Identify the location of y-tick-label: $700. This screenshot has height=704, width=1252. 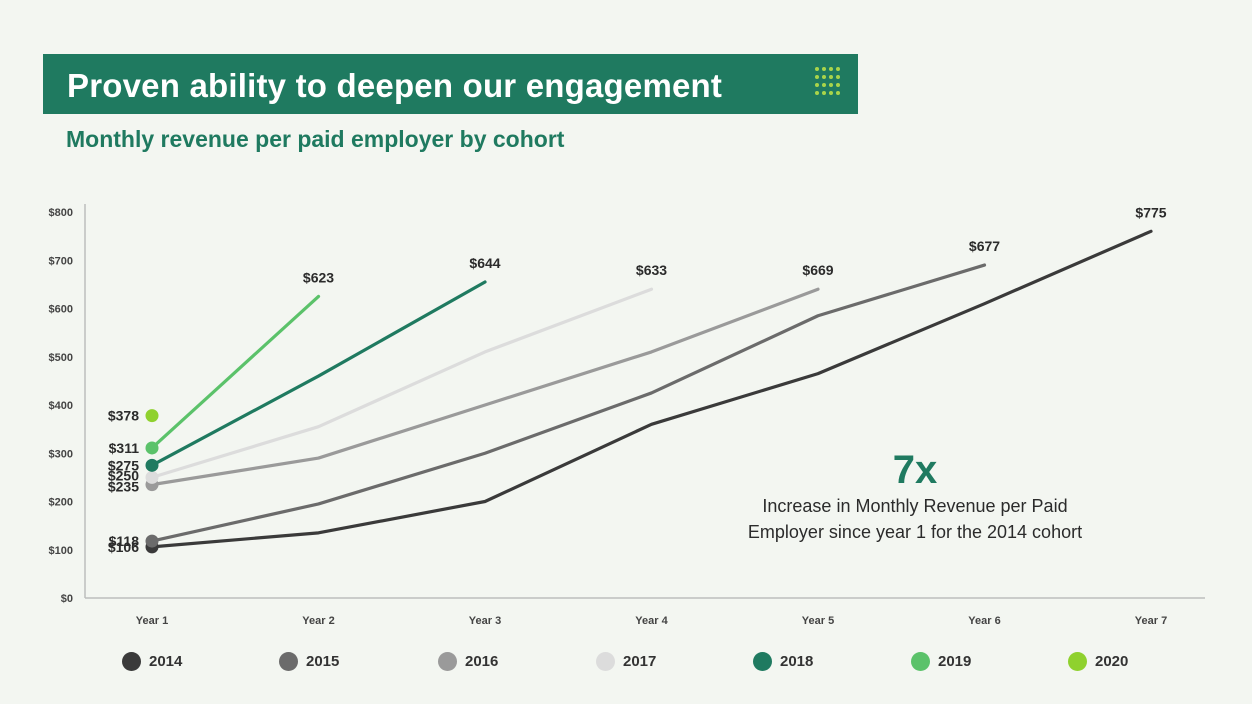
(61, 261).